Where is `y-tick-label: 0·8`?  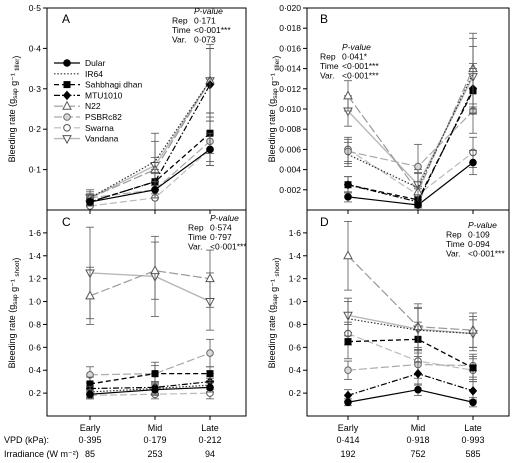 y-tick-label: 0·8 is located at coordinates (295, 324).